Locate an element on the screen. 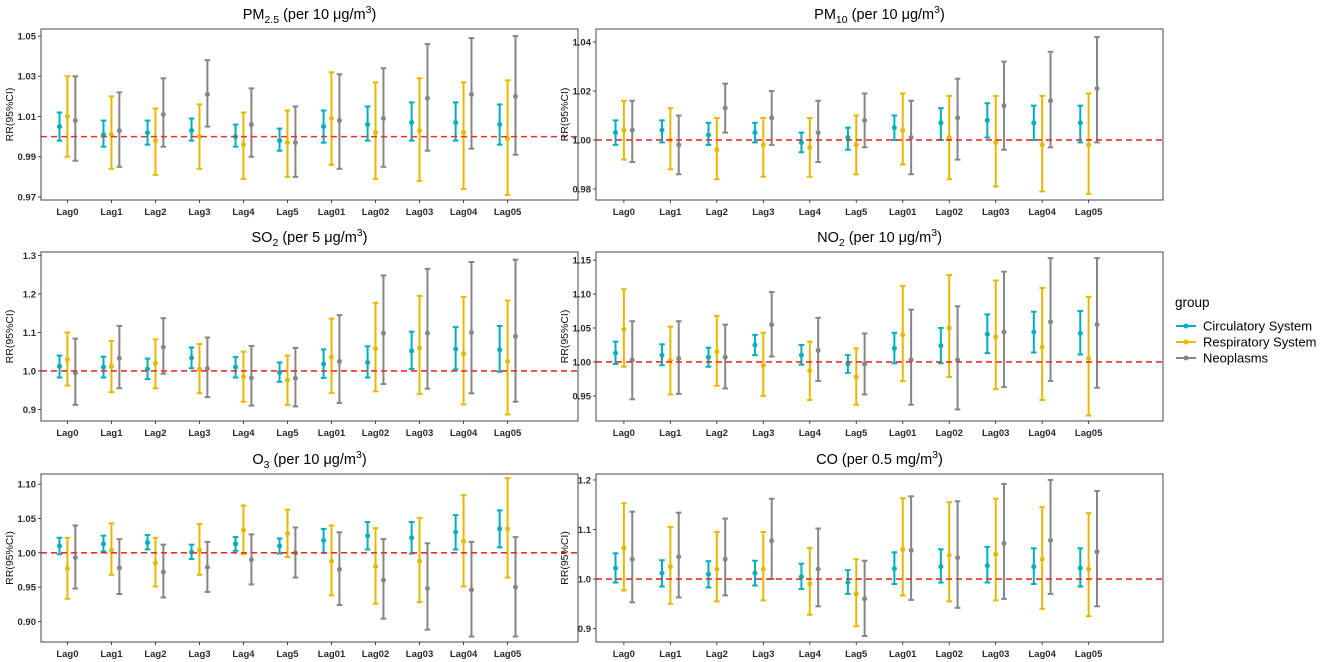  o3-neoplasms-lag0-estimate-point is located at coordinates (75, 558).